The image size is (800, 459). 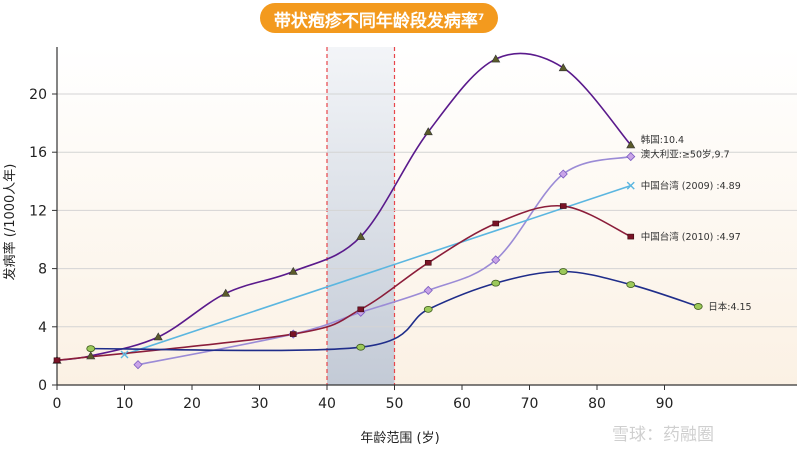 What do you see at coordinates (42, 328) in the screenshot?
I see `y-tick-label: 4` at bounding box center [42, 328].